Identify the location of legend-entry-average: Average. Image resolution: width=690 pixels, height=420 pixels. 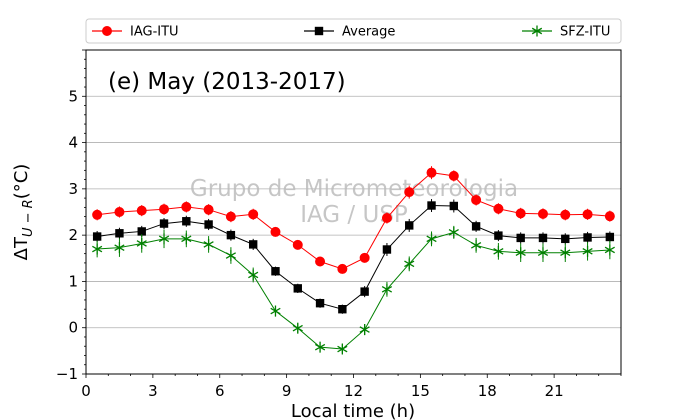
(349, 32).